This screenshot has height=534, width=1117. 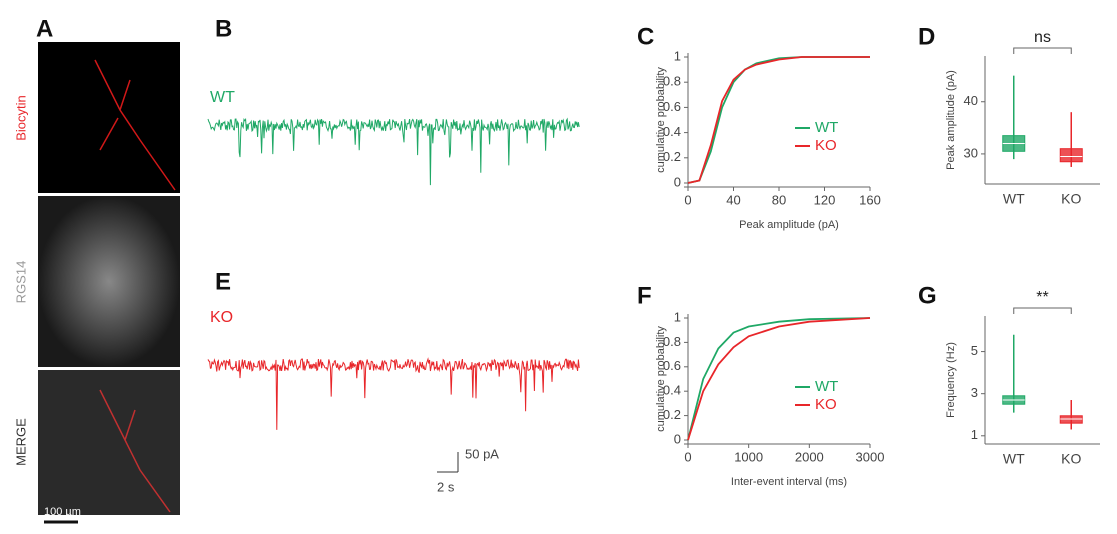 I want to click on panel-label: E, so click(x=223, y=281).